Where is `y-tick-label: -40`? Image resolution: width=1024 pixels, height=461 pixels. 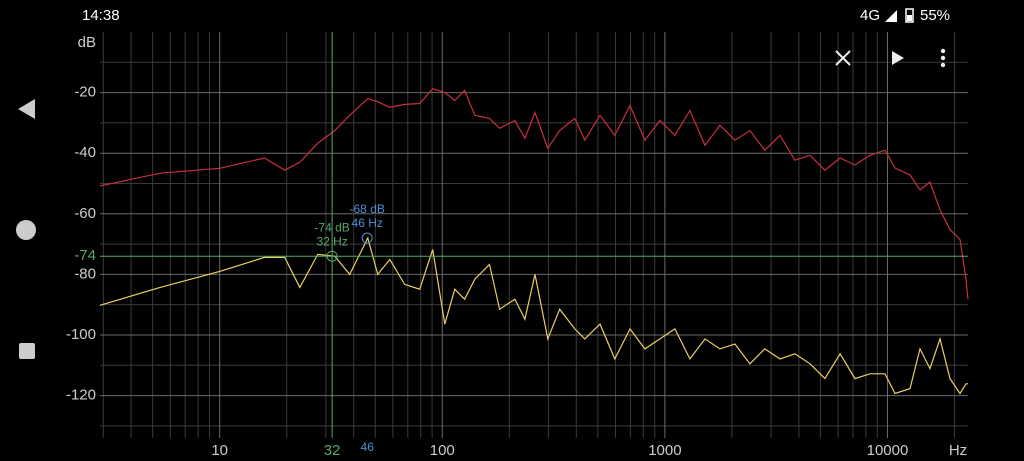
y-tick-label: -40 is located at coordinates (85, 152).